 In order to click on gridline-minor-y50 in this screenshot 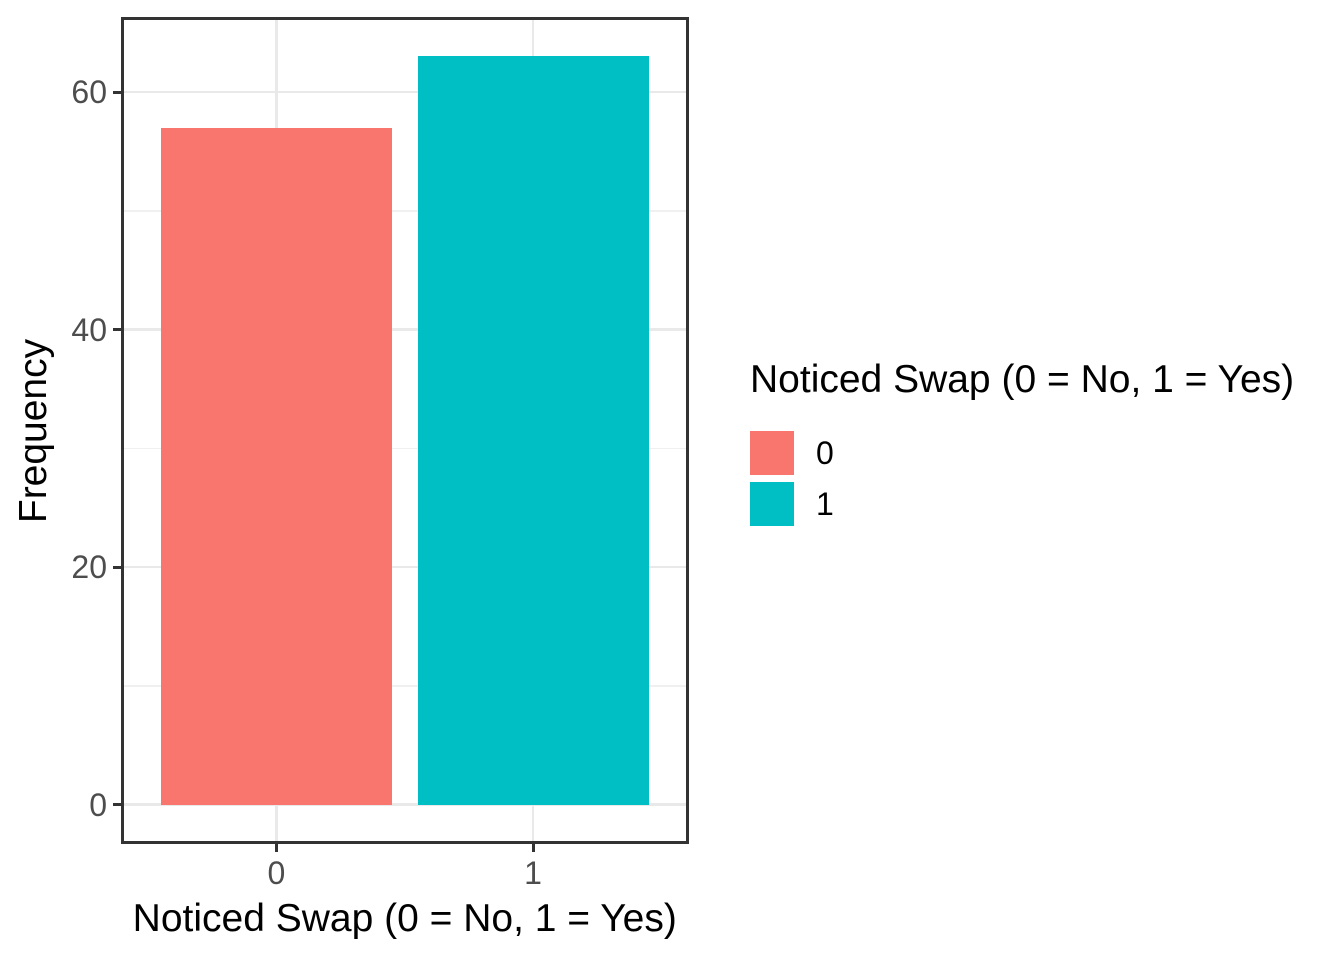, I will do `click(404, 211)`.